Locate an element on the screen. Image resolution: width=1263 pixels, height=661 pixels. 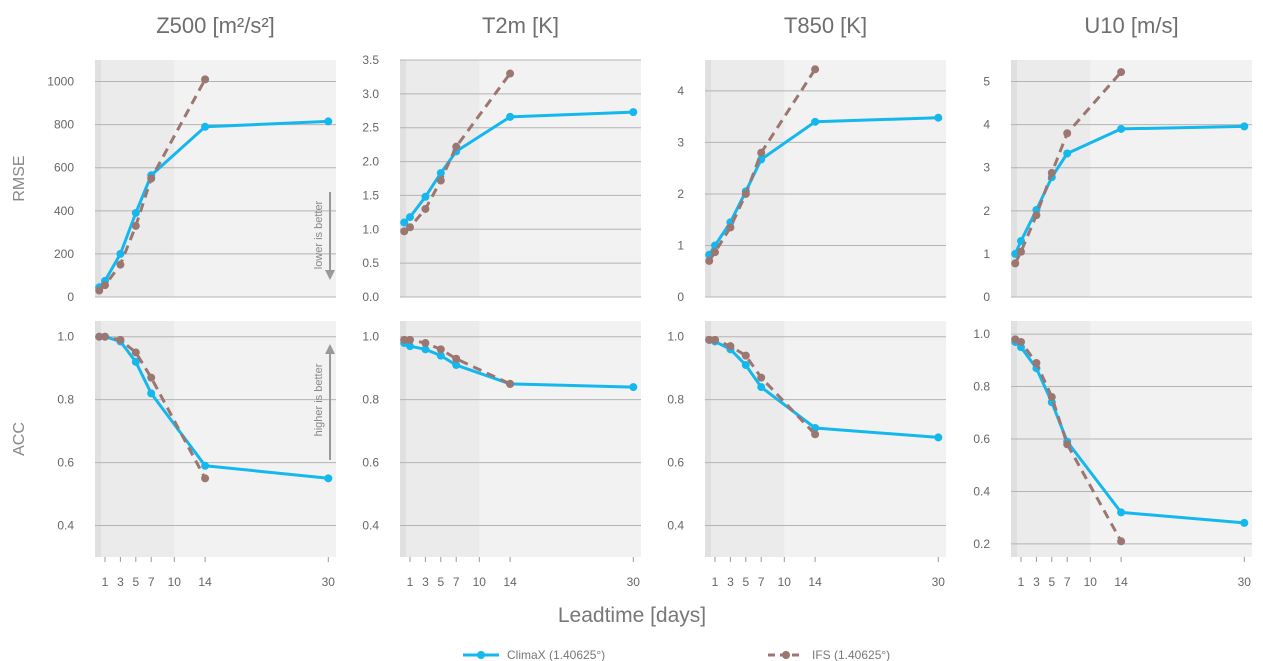
y-tick-label: 0.8 is located at coordinates (981, 387).